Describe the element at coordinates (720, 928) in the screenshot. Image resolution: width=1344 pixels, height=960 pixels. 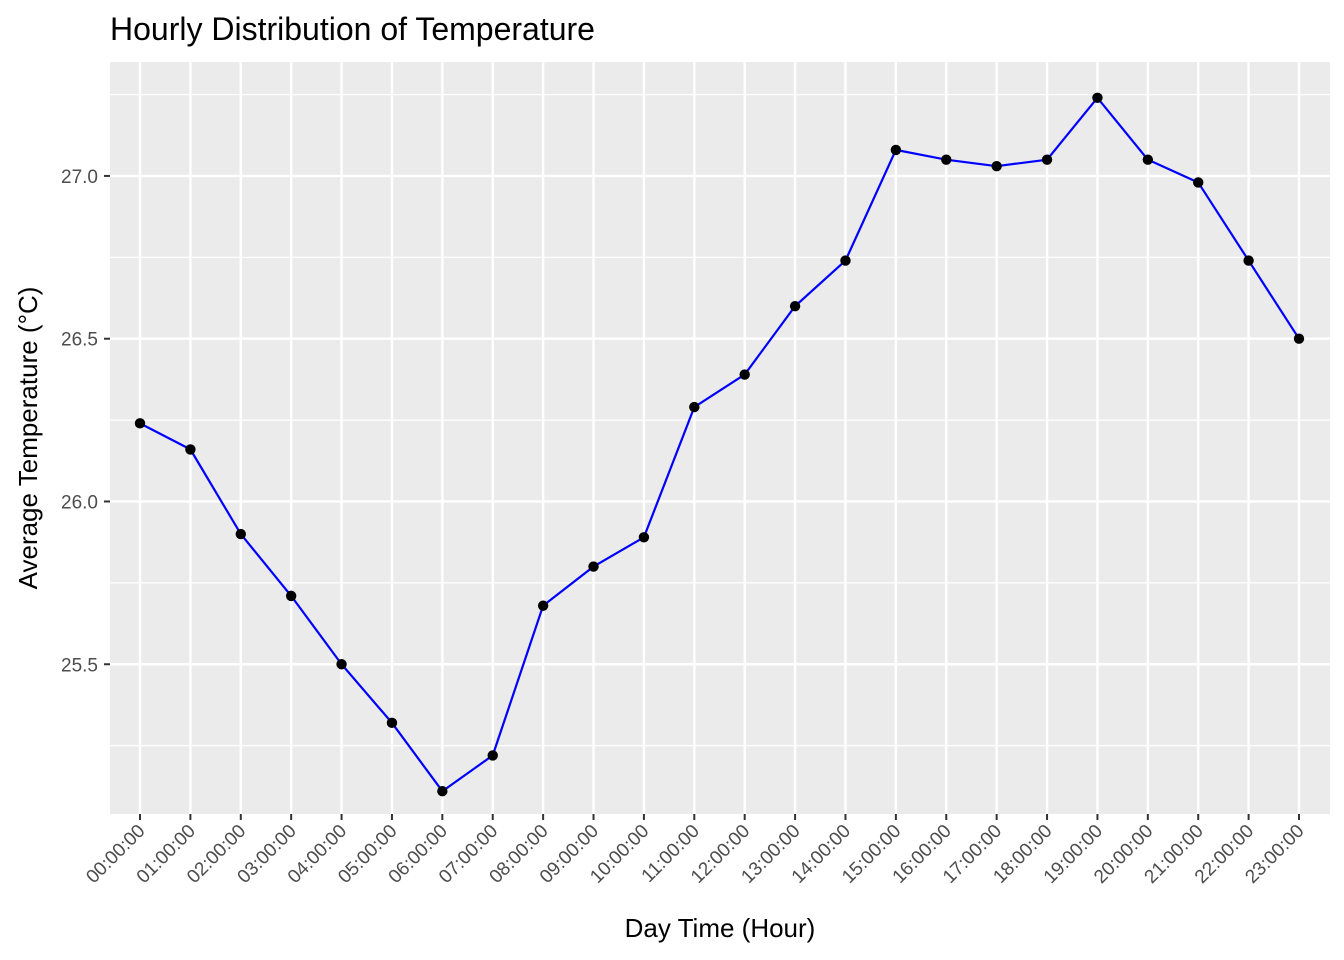
I see `x-axis-title: Day Time (Hour)` at that location.